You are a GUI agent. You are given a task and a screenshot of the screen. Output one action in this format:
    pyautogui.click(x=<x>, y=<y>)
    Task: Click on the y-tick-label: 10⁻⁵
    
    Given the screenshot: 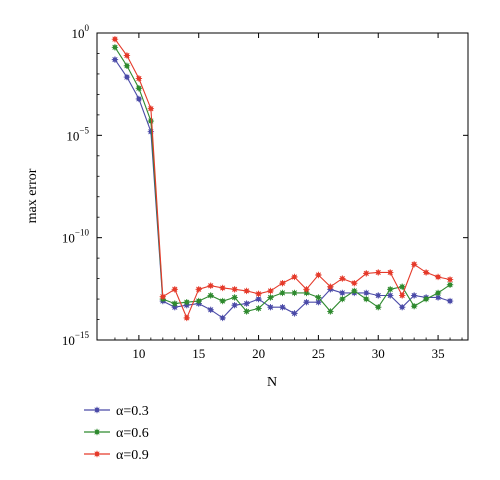 What is the action you would take?
    pyautogui.click(x=77, y=134)
    